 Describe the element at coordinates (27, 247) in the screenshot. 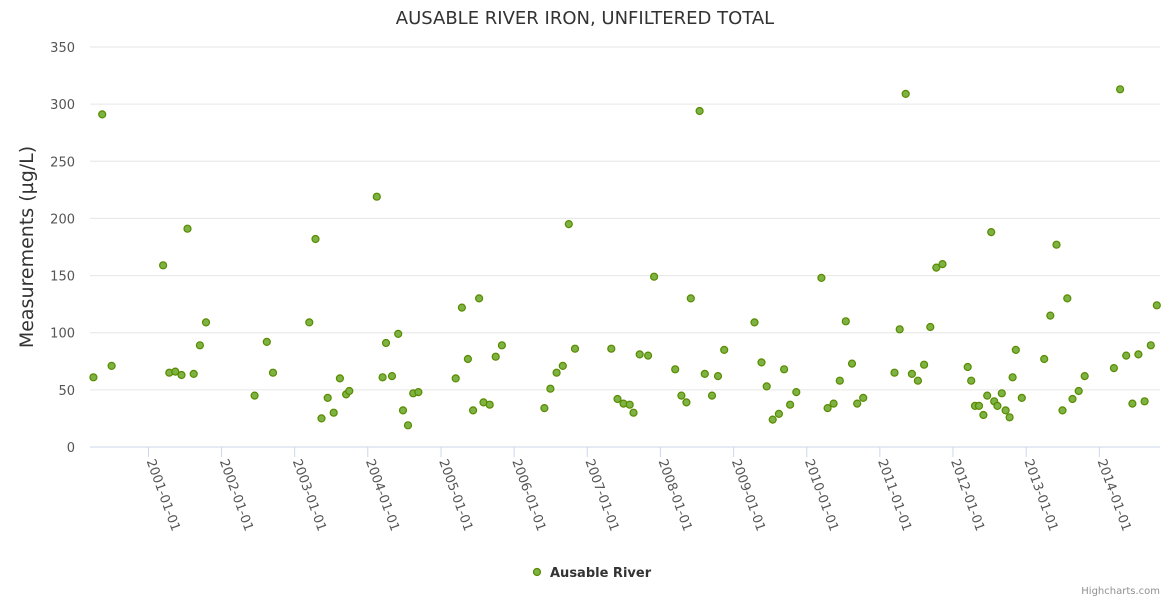

I see `y-axis-label: Measurements (µg/L)` at that location.